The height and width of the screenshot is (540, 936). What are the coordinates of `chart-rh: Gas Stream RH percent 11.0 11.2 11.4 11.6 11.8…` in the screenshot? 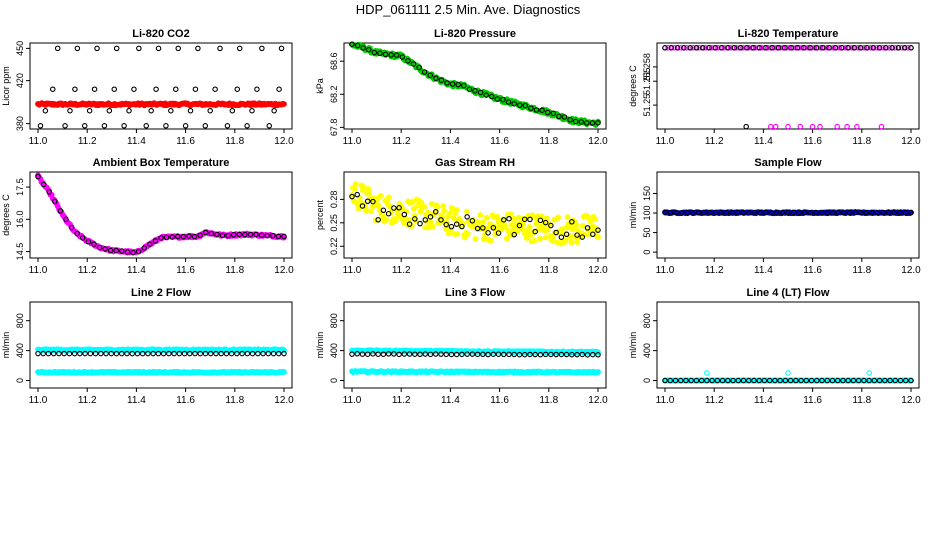 It's located at (461, 216).